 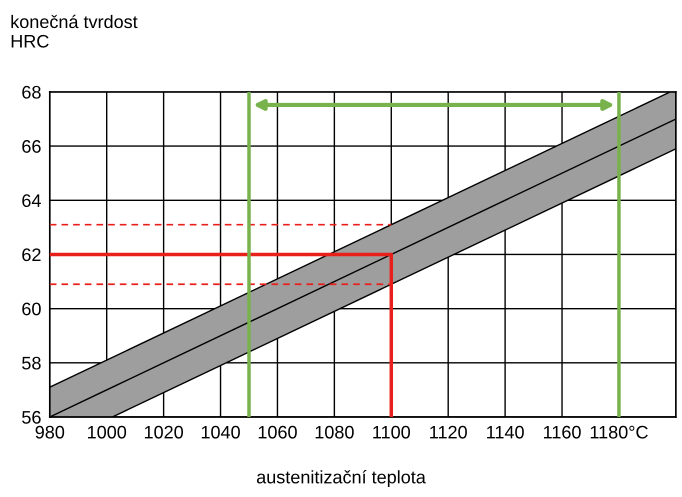 I want to click on y-tick-label: 64, so click(x=31, y=201).